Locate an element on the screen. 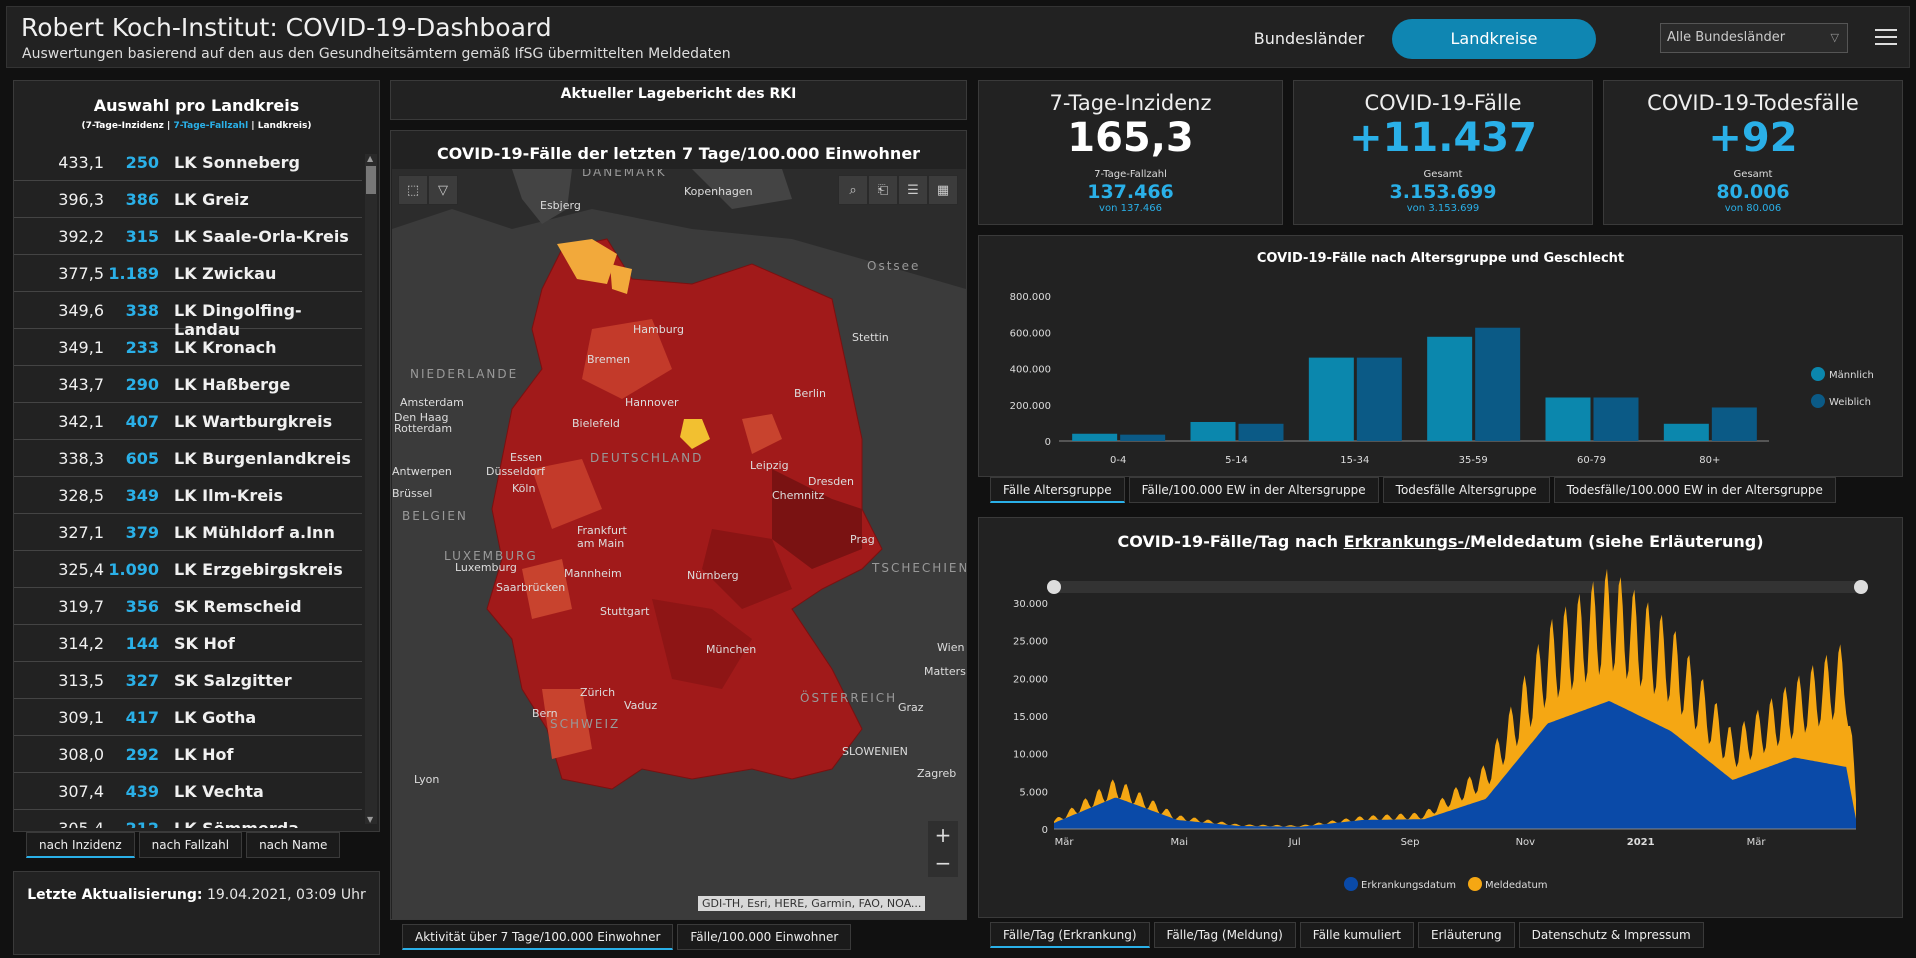 Image resolution: width=1916 pixels, height=958 pixels. map-label: Brüssel is located at coordinates (412, 493).